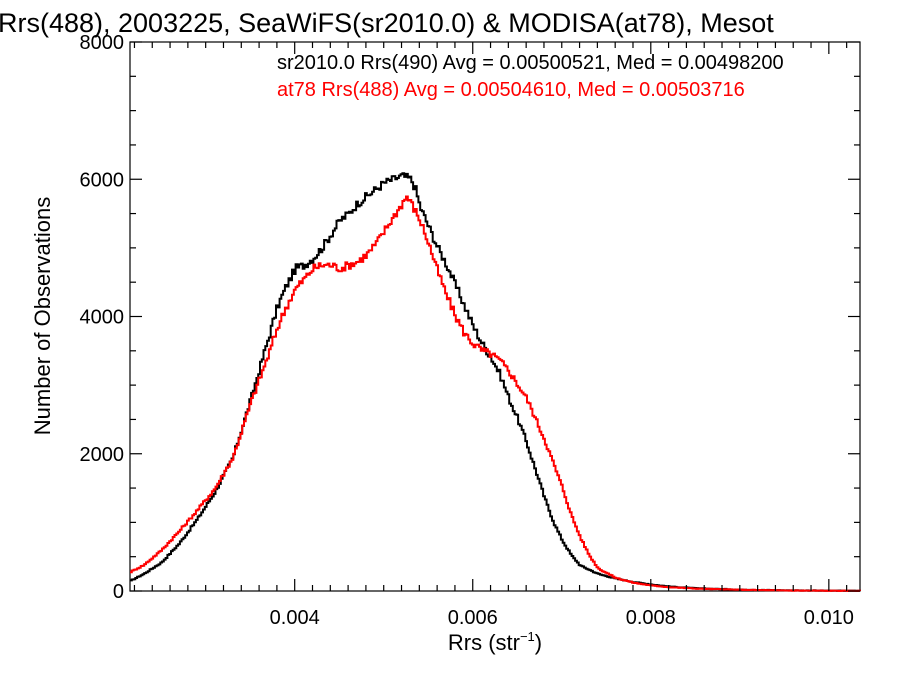 Image resolution: width=900 pixels, height=675 pixels. What do you see at coordinates (538, 642) in the screenshot?
I see `x-axis-label-close: )` at bounding box center [538, 642].